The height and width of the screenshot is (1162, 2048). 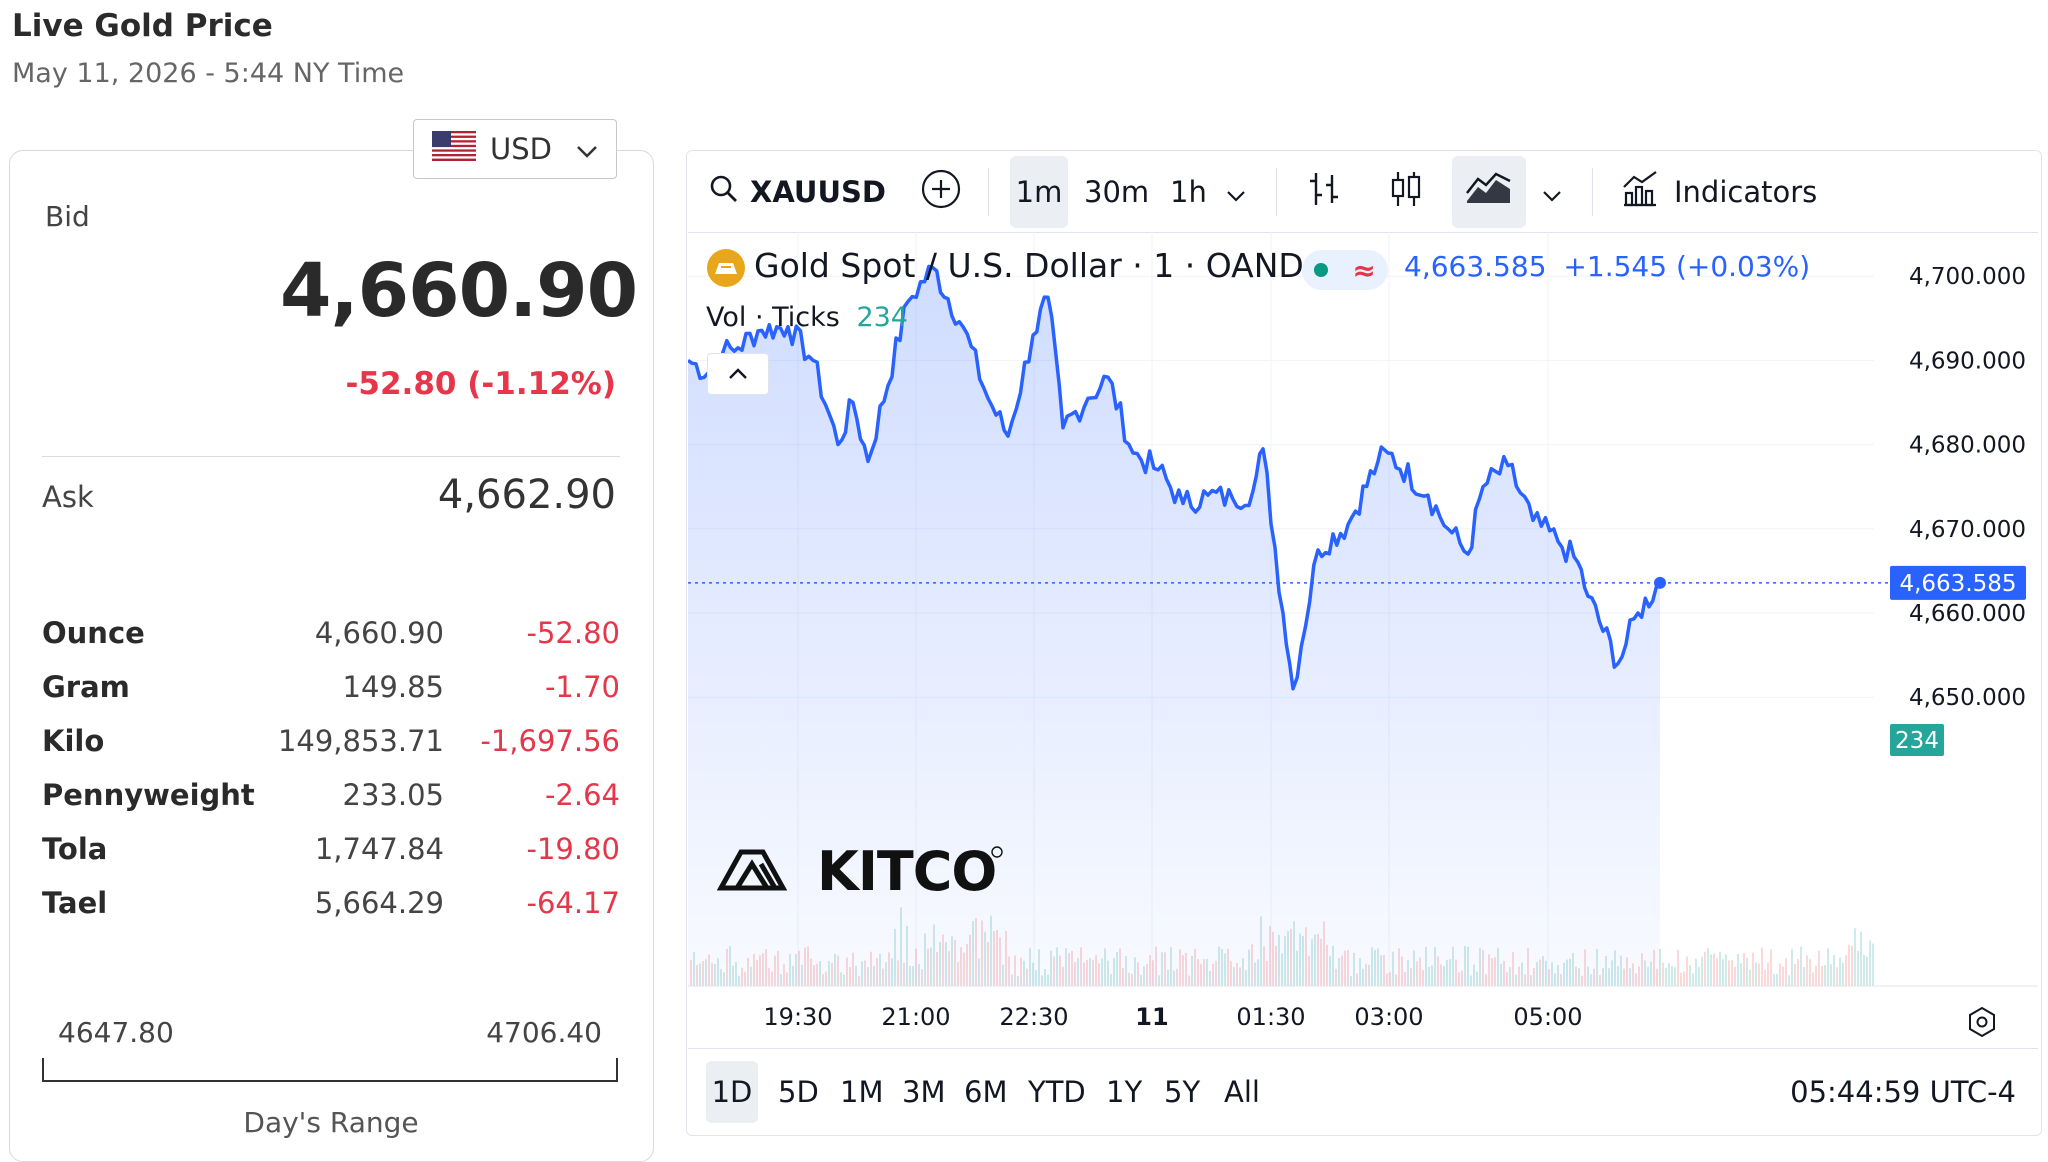 I want to click on indicators-button: Indicators, so click(x=1718, y=192).